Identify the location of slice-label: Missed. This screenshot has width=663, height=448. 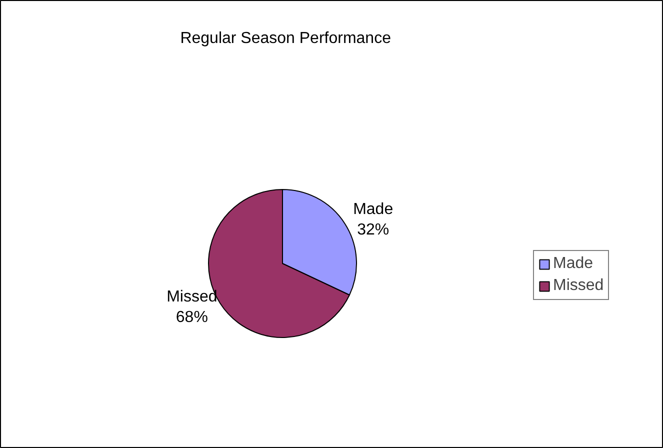
(192, 297).